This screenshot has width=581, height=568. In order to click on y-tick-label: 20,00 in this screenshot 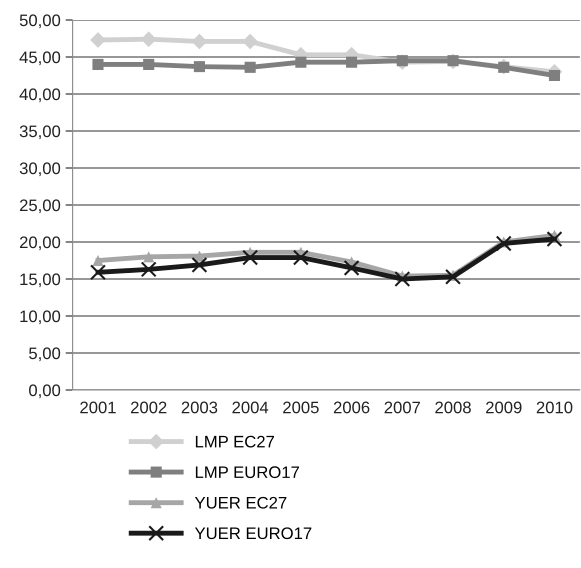, I will do `click(40, 243)`.